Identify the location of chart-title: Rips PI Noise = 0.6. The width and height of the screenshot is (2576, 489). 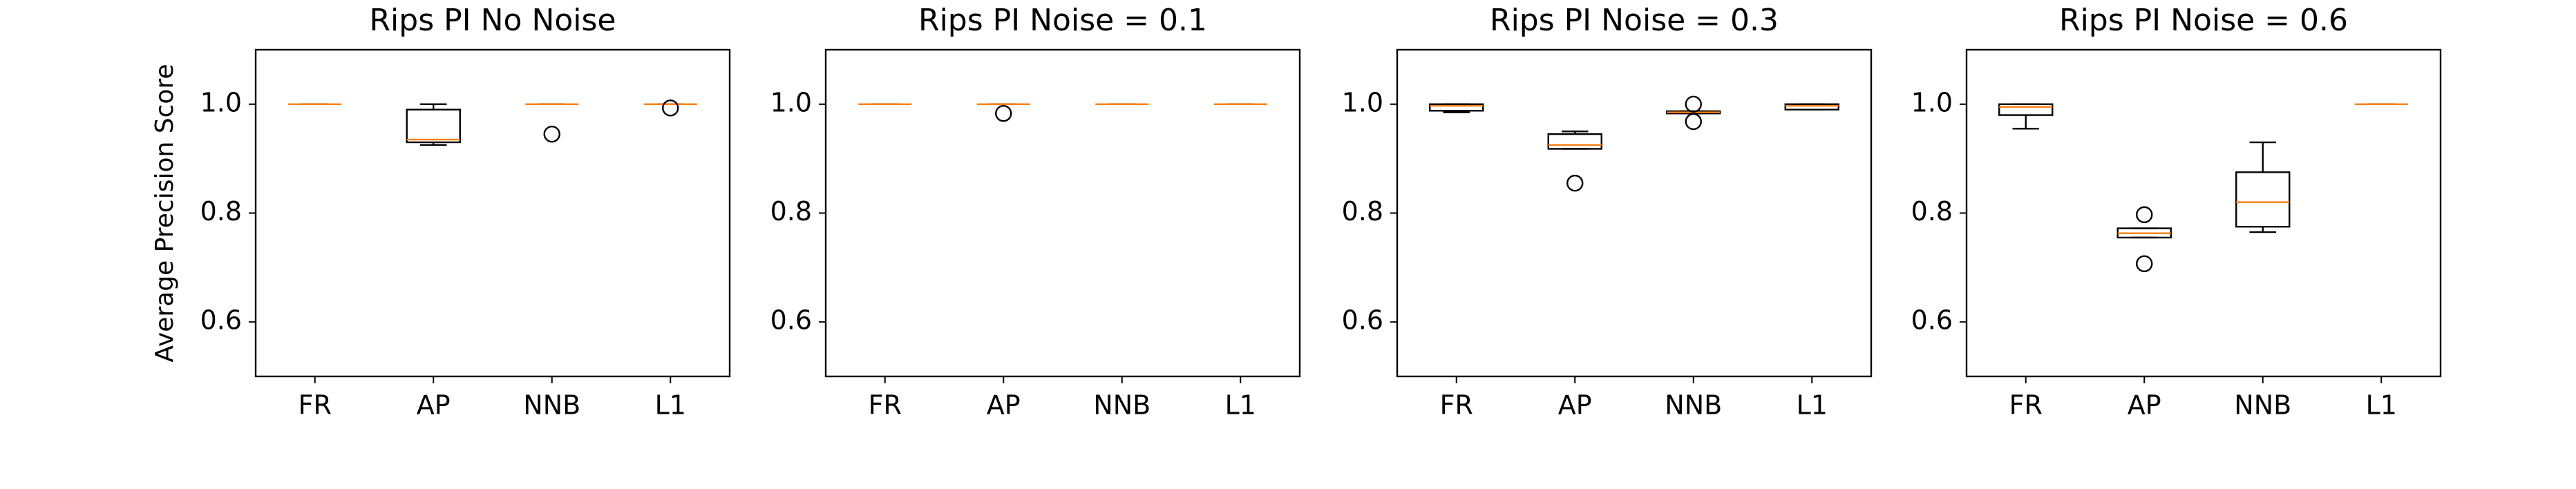
(2203, 20).